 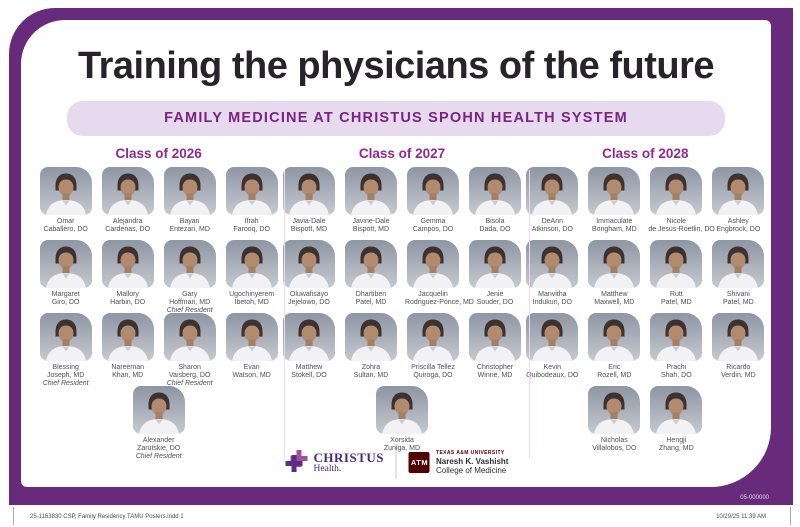 I want to click on person-first-name: Eric, so click(x=614, y=367).